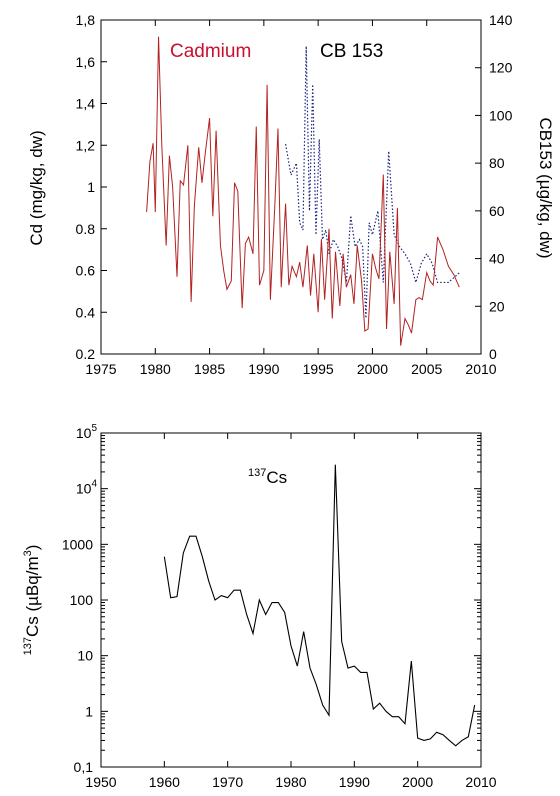 This screenshot has height=796, width=560. I want to click on y-axis-label: 137Cs (µBq/m3), so click(32, 600).